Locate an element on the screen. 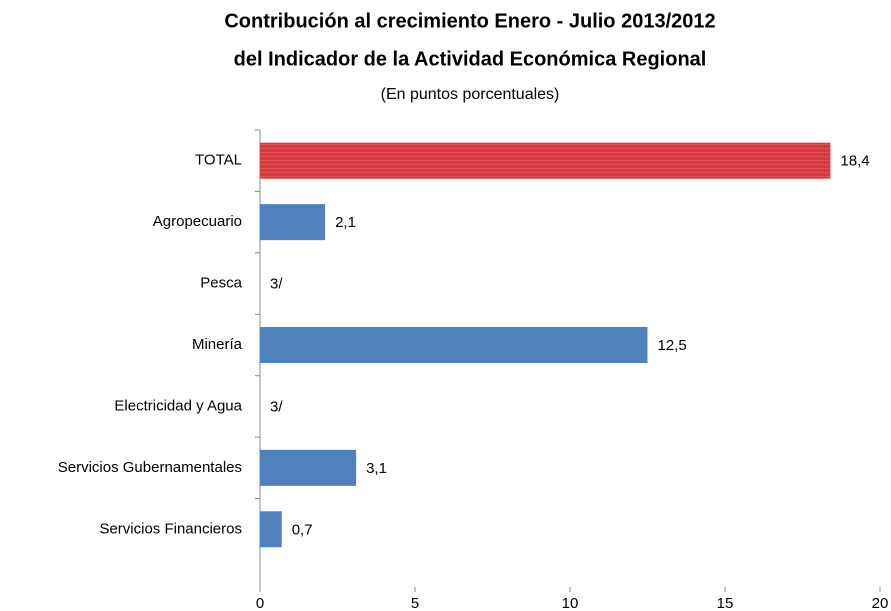 Image resolution: width=891 pixels, height=611 pixels. value-label: 3,1 is located at coordinates (376, 468).